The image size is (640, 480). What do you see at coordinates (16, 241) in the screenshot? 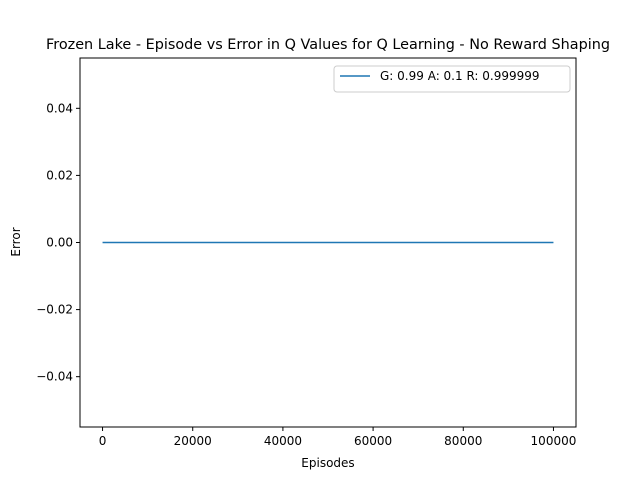
I see `y-axis-label: Error` at bounding box center [16, 241].